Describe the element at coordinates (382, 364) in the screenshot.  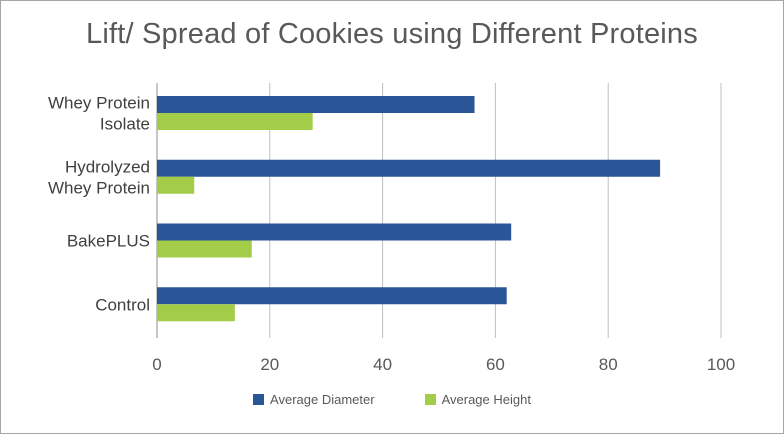
I see `x-tick-label: 40` at that location.